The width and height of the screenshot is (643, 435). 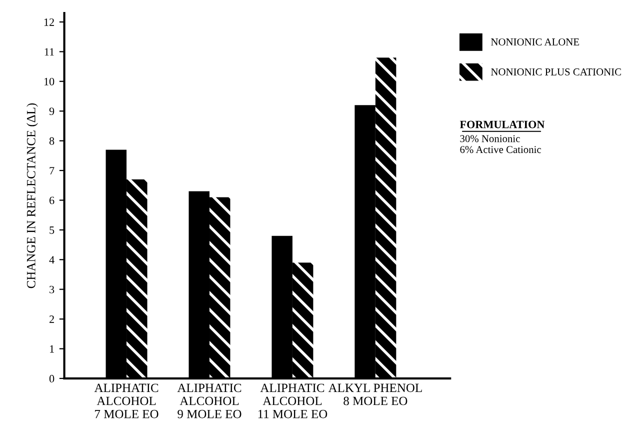 What do you see at coordinates (51, 260) in the screenshot?
I see `y-tick-label: 4` at bounding box center [51, 260].